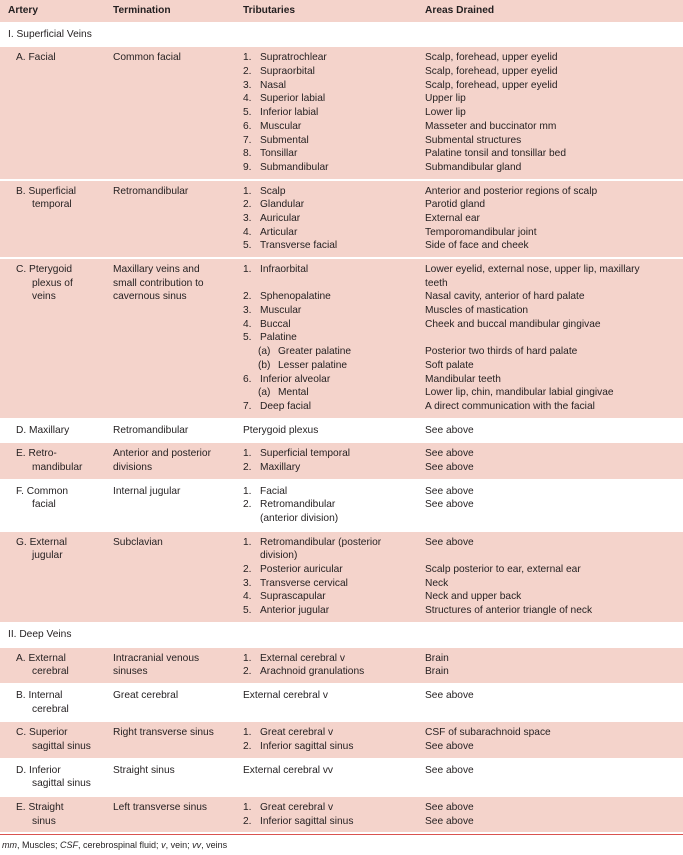  What do you see at coordinates (307, 821) in the screenshot?
I see `tributary-name: Inferior sagittal sinus` at bounding box center [307, 821].